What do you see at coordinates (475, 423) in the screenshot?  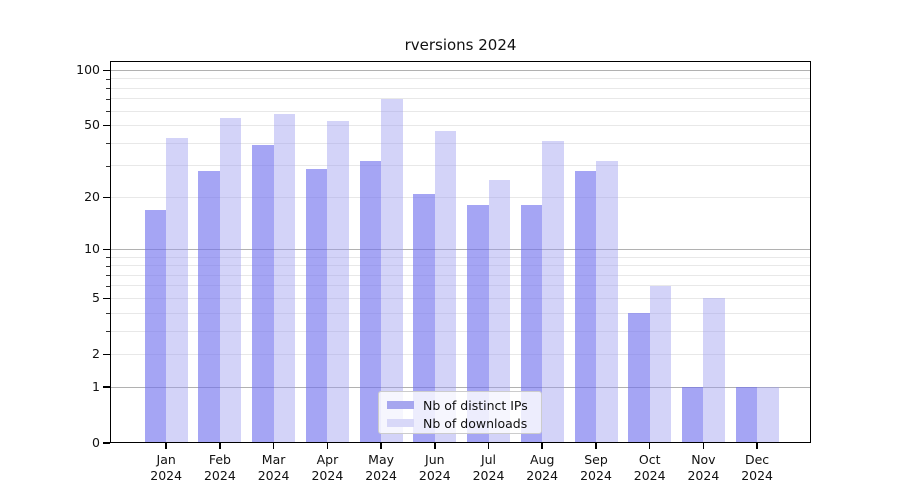 I see `legend-label: Nb of downloads` at bounding box center [475, 423].